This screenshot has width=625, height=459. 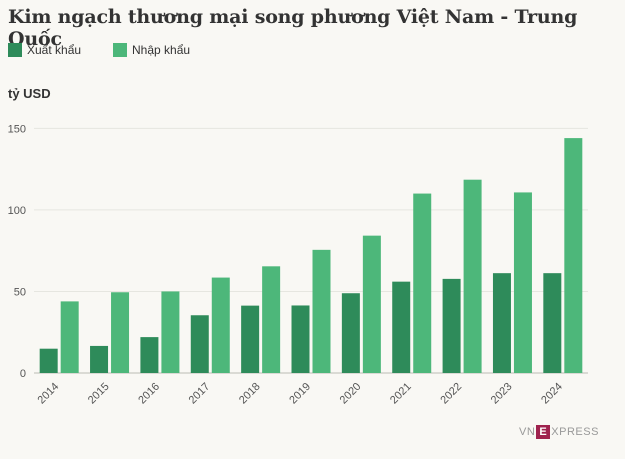 What do you see at coordinates (15, 50) in the screenshot?
I see `legend-swatch-export` at bounding box center [15, 50].